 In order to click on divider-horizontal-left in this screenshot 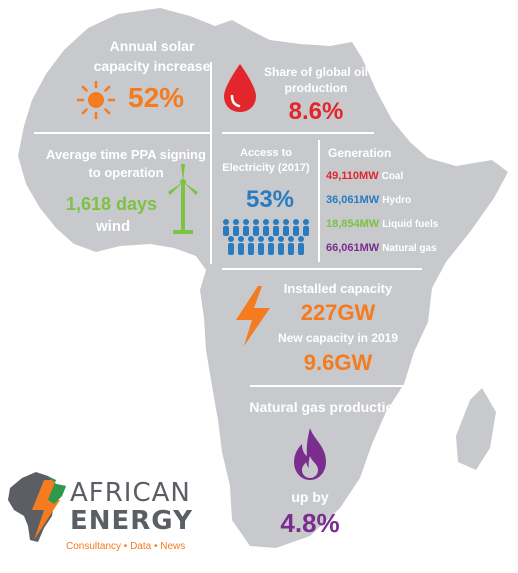, I will do `click(122, 133)`.